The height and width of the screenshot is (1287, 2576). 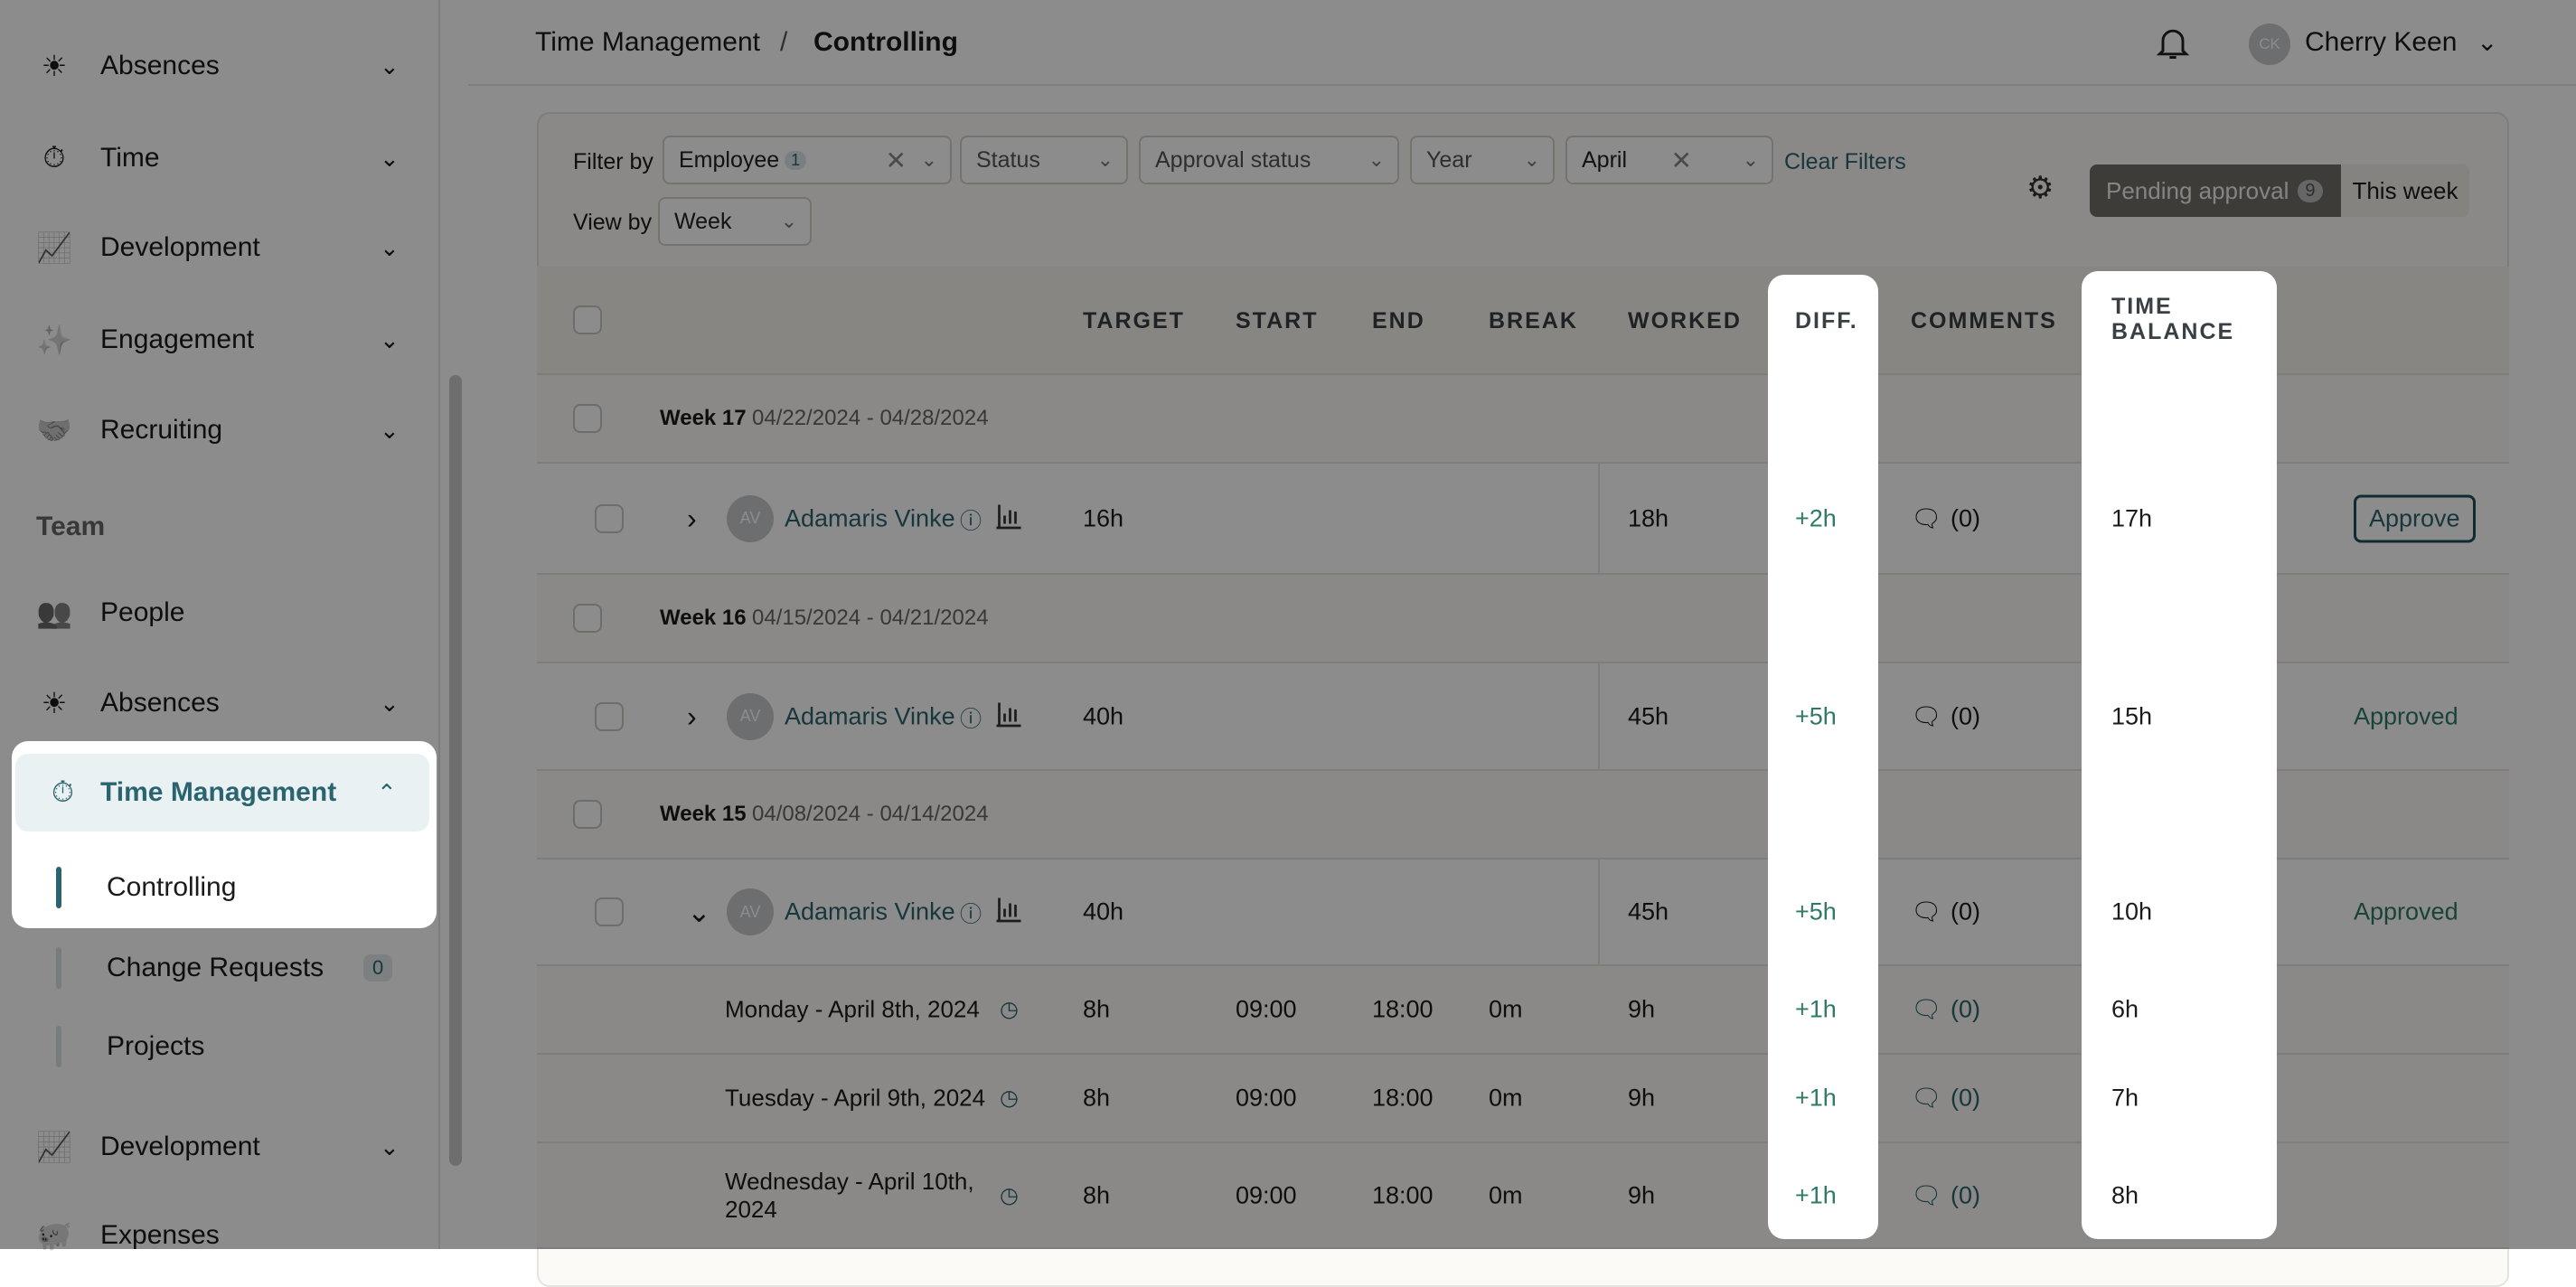 What do you see at coordinates (648, 42) in the screenshot?
I see `breadcrumb-time-management: Time Management` at bounding box center [648, 42].